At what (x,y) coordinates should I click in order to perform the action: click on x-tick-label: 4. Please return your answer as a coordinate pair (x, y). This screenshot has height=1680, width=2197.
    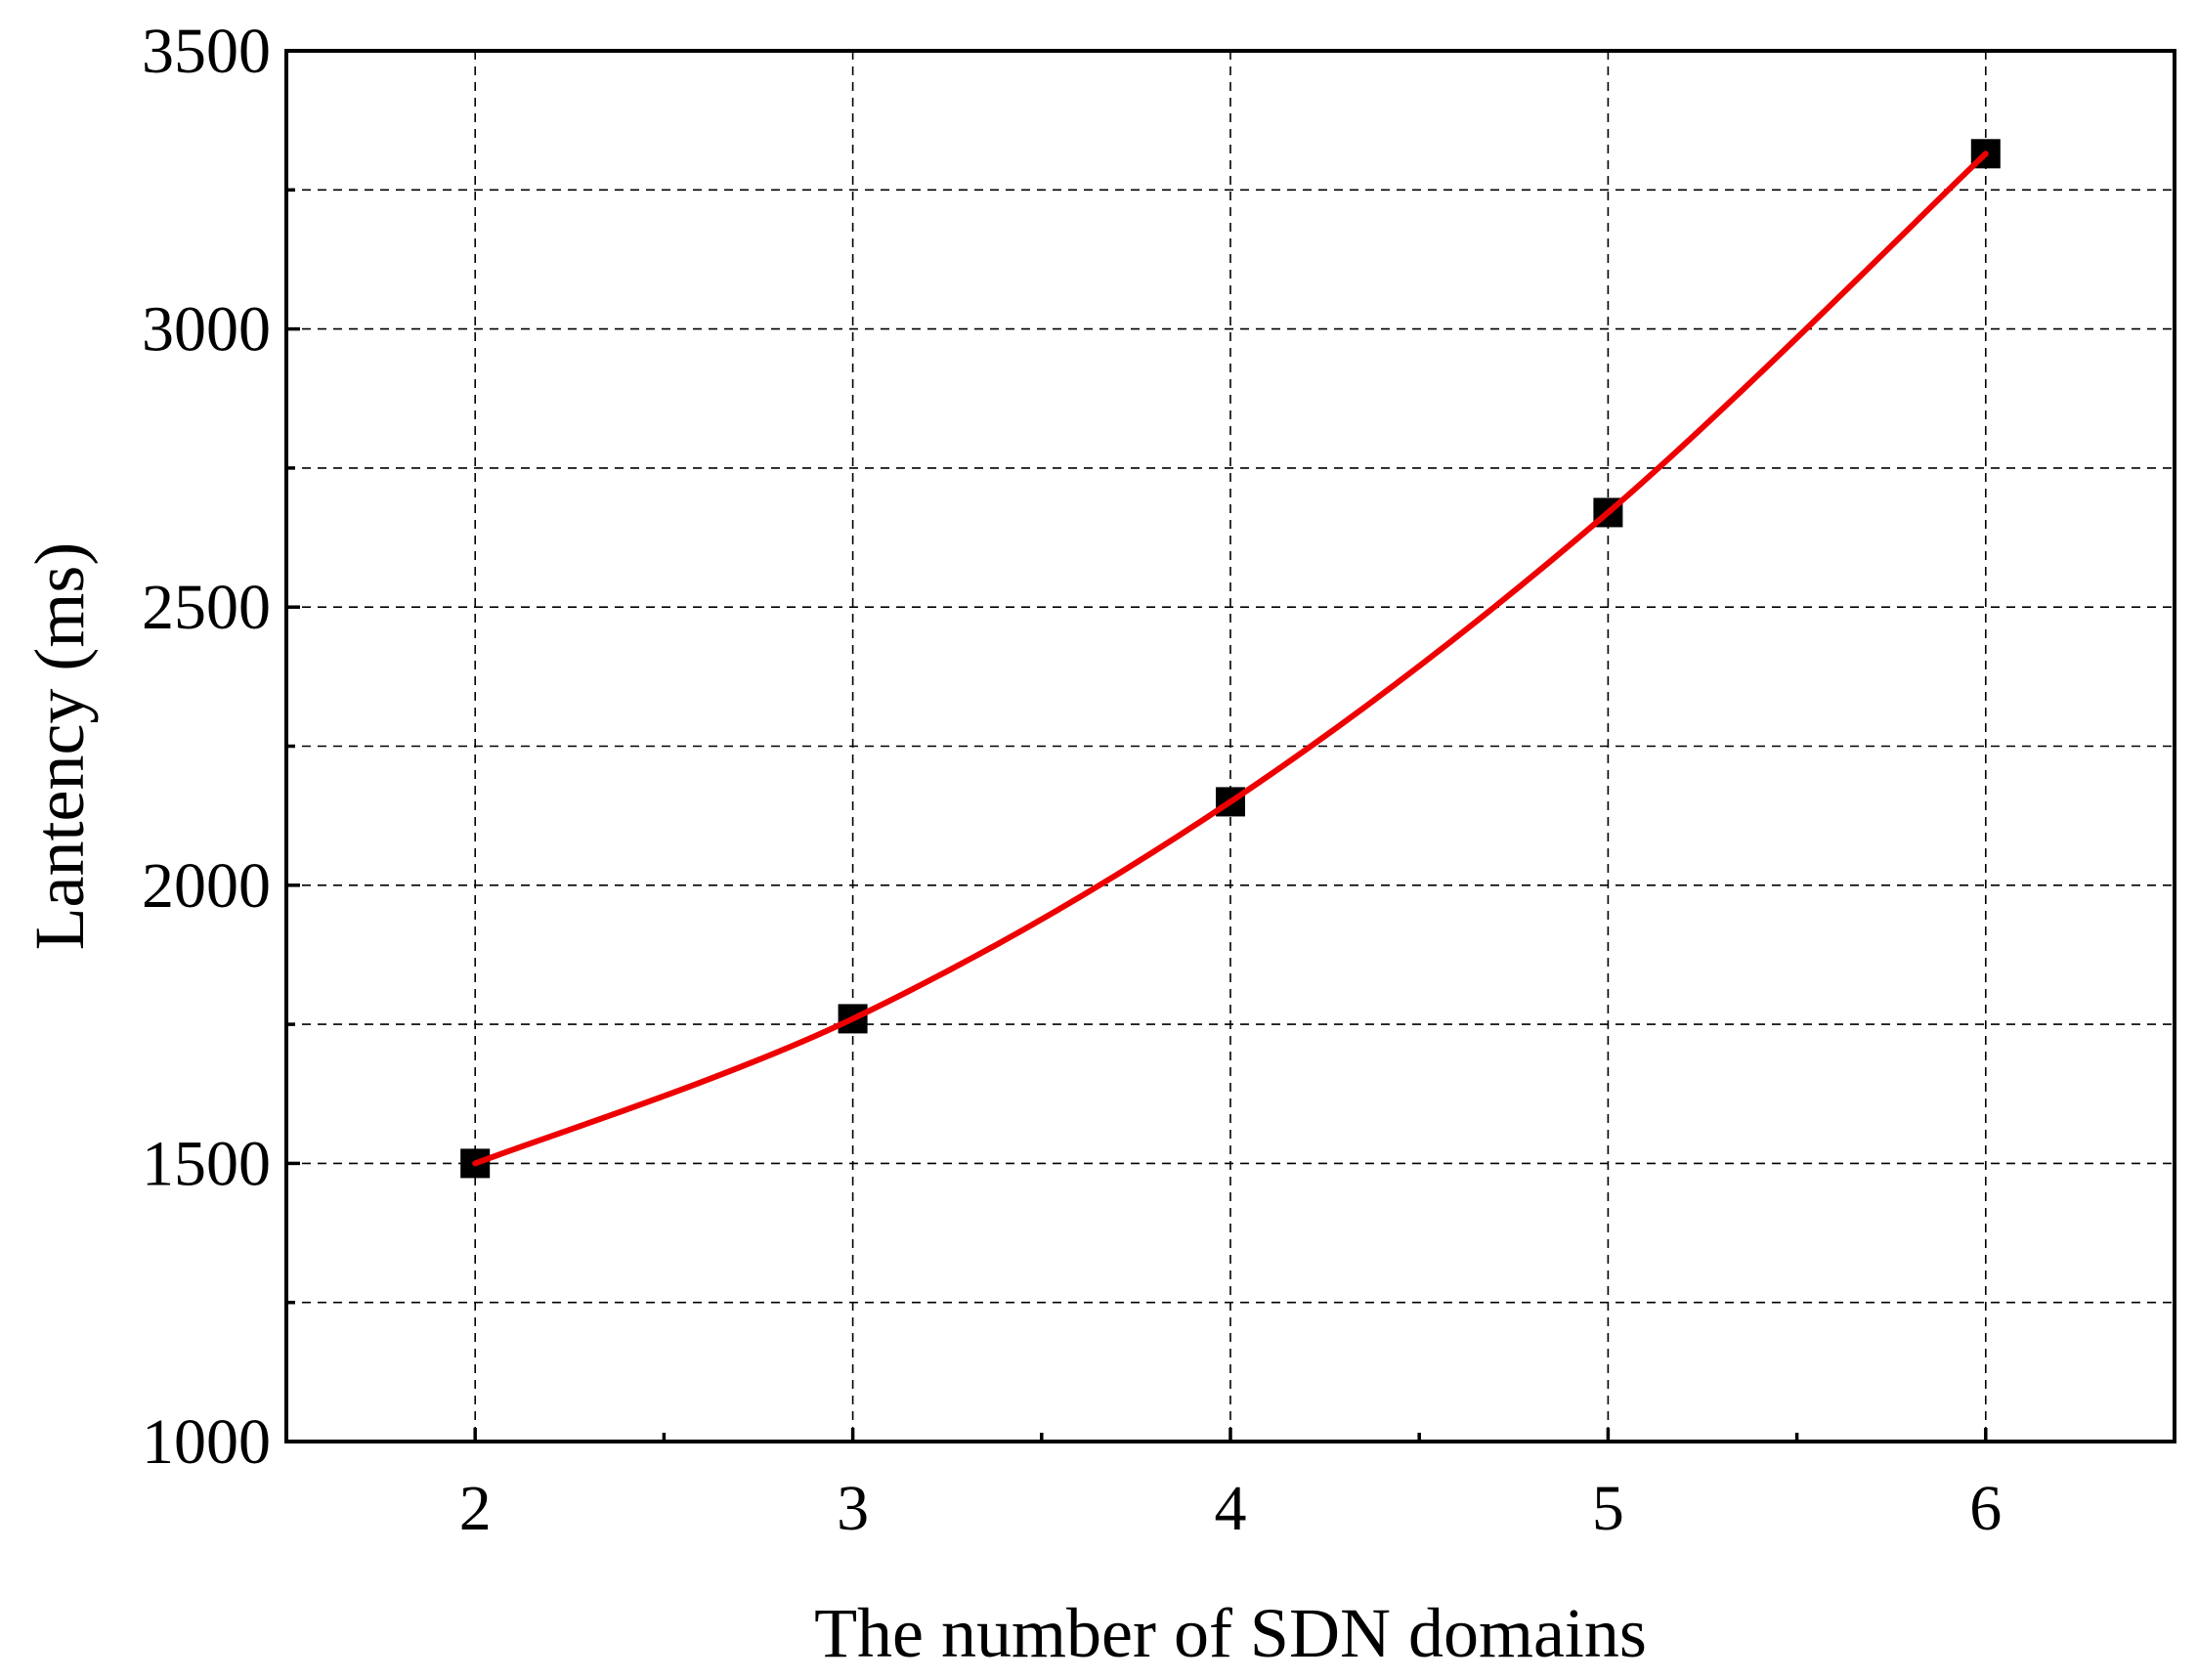
    Looking at the image, I should click on (1231, 1508).